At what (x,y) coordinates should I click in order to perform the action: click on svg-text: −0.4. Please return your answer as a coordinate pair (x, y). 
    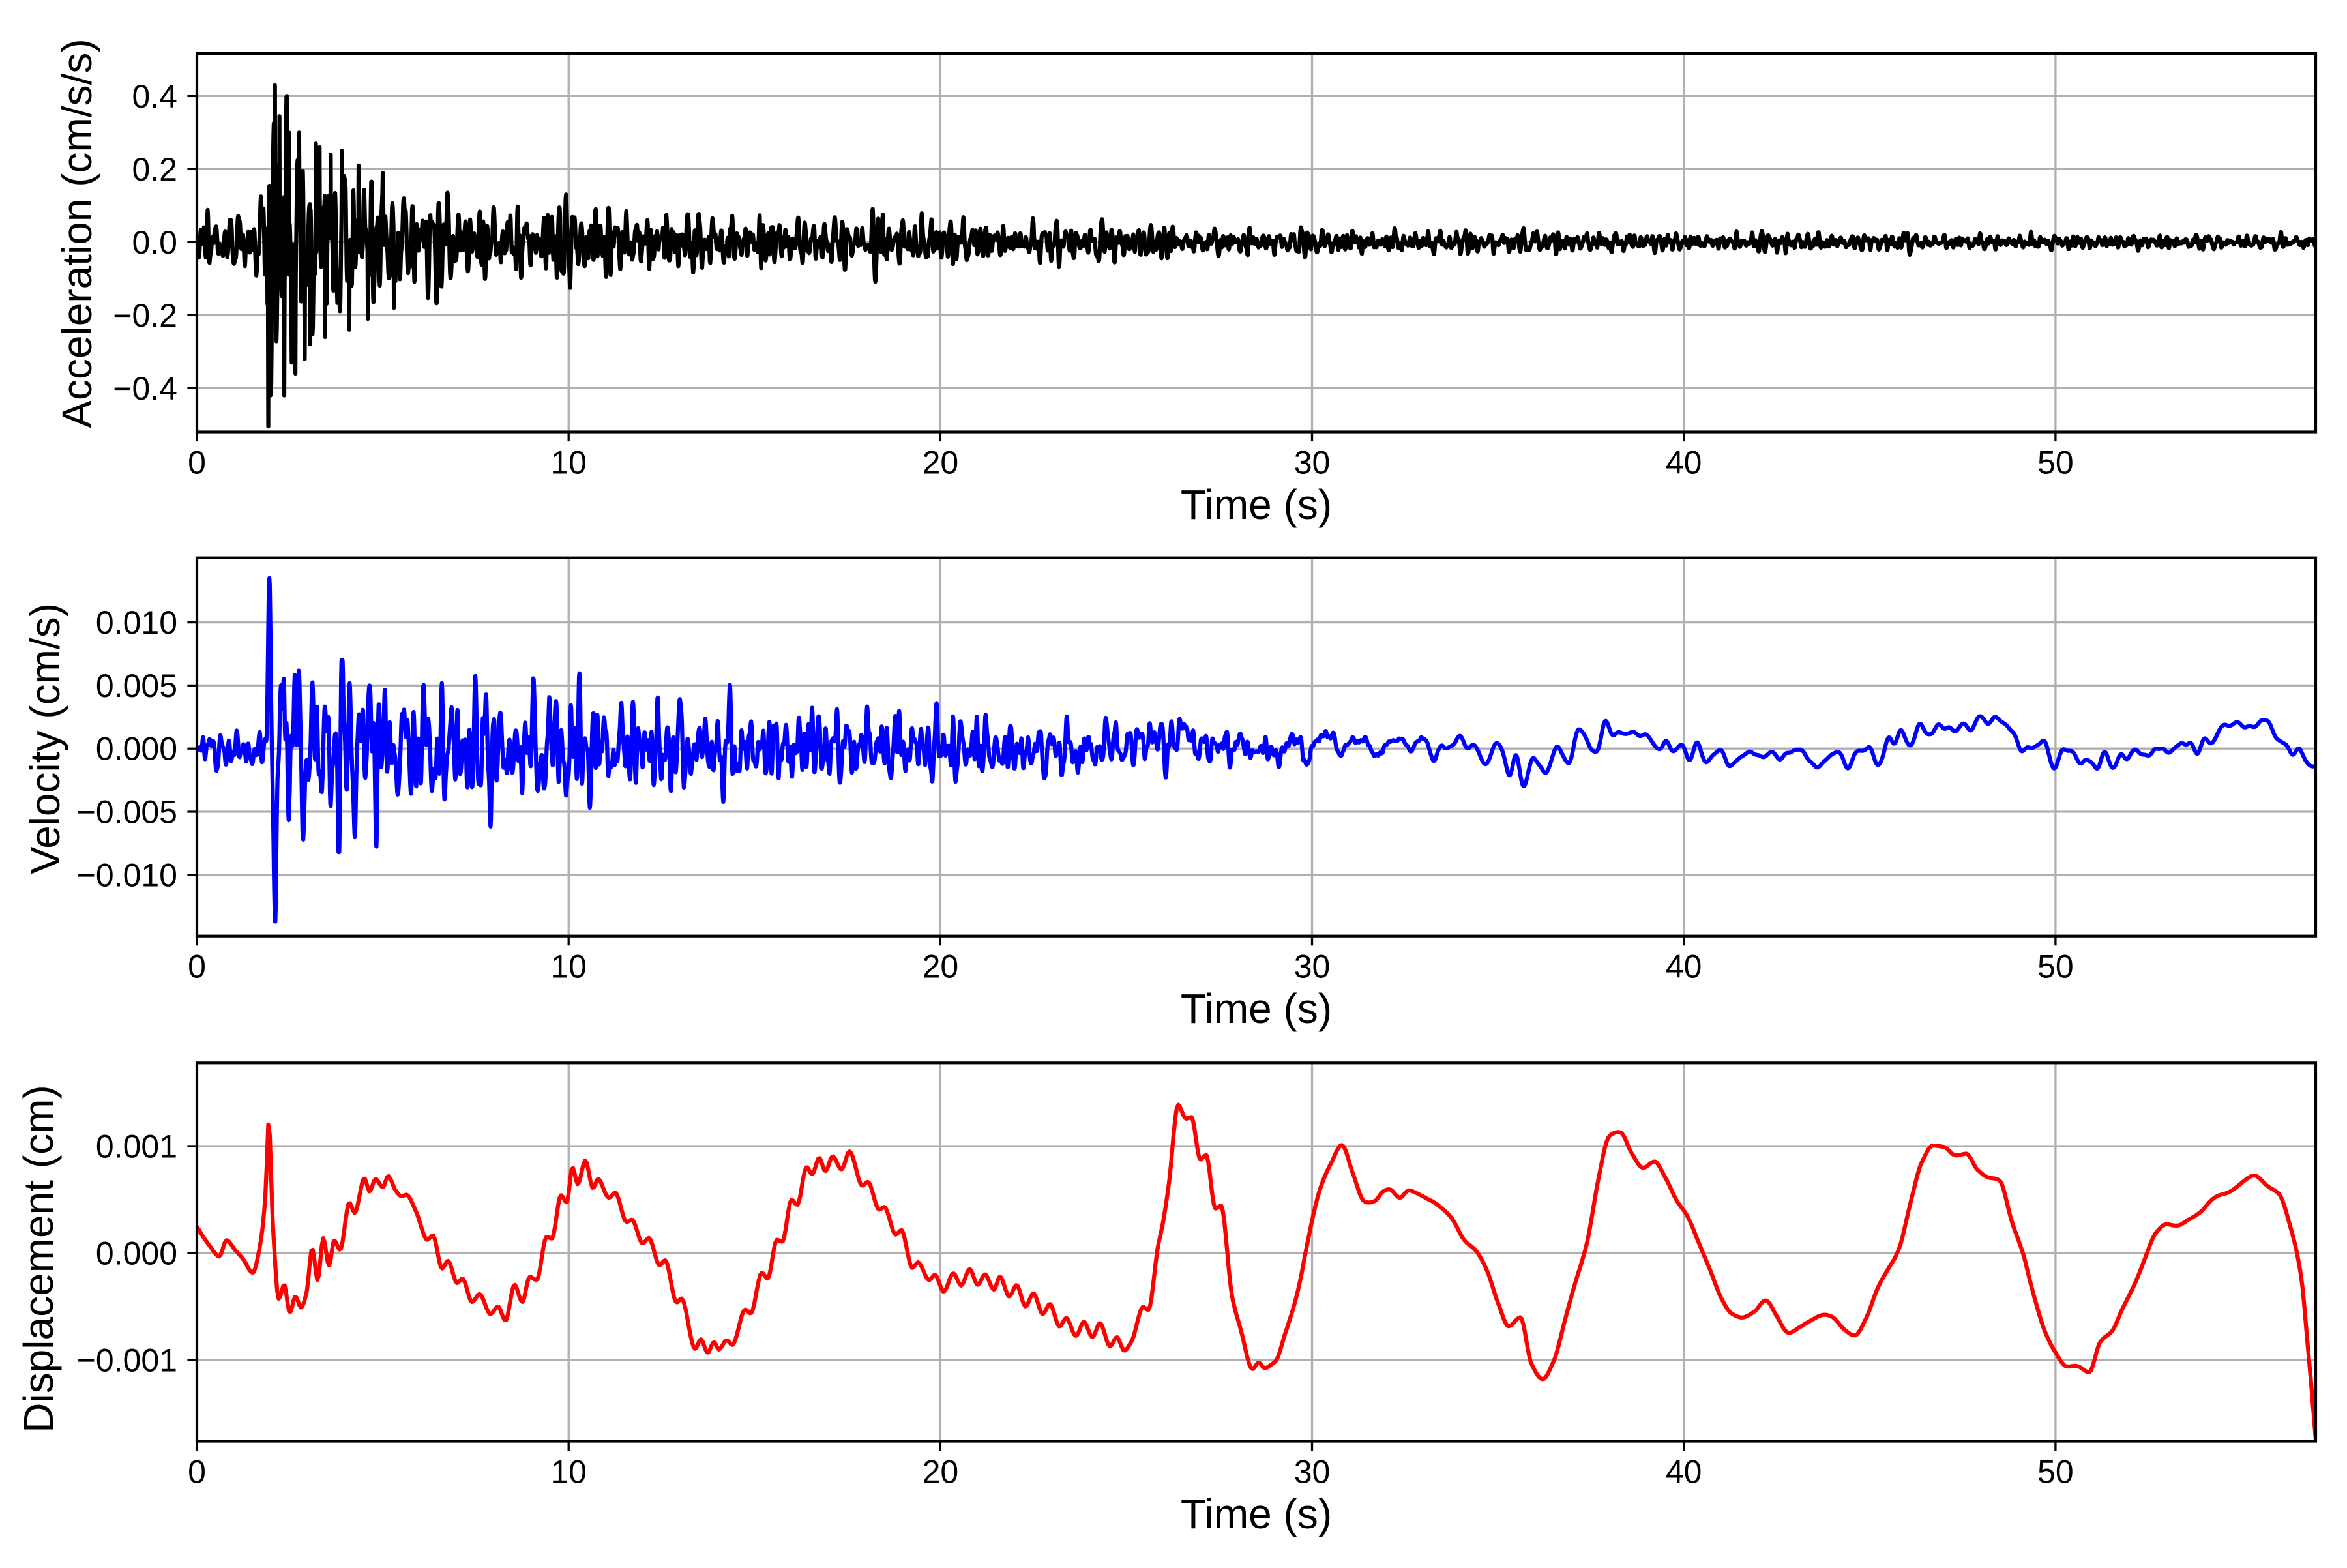
    Looking at the image, I should click on (145, 389).